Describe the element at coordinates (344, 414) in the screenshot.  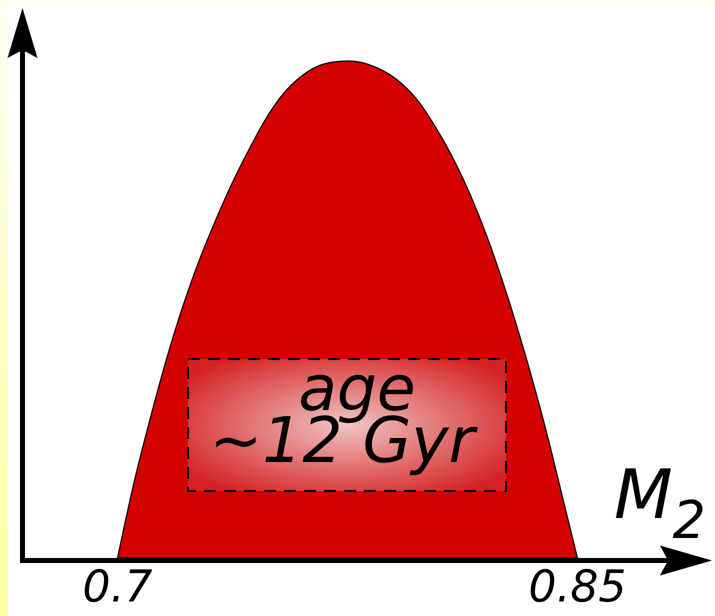
I see `annotation: age ~12 Gyr` at that location.